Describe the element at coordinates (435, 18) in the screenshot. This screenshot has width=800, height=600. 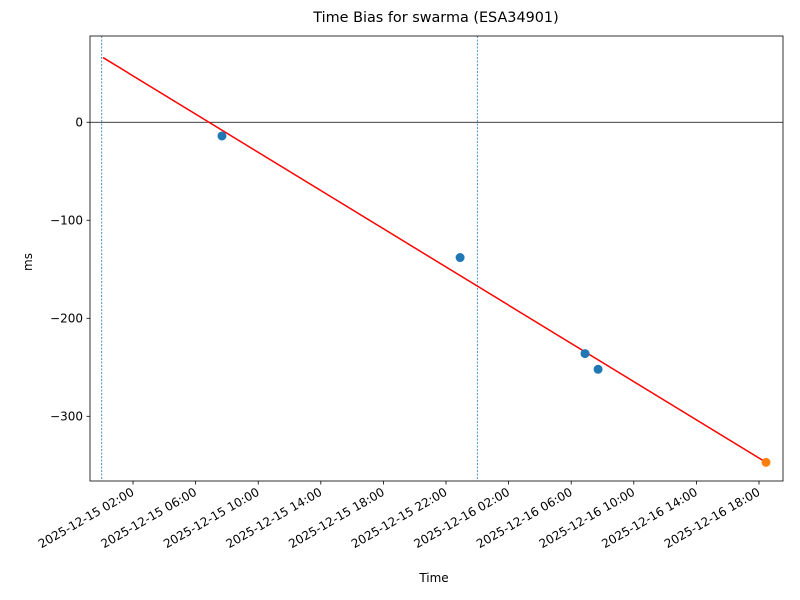
I see `chart-title: Time Bias for swarma (ESA34901)` at that location.